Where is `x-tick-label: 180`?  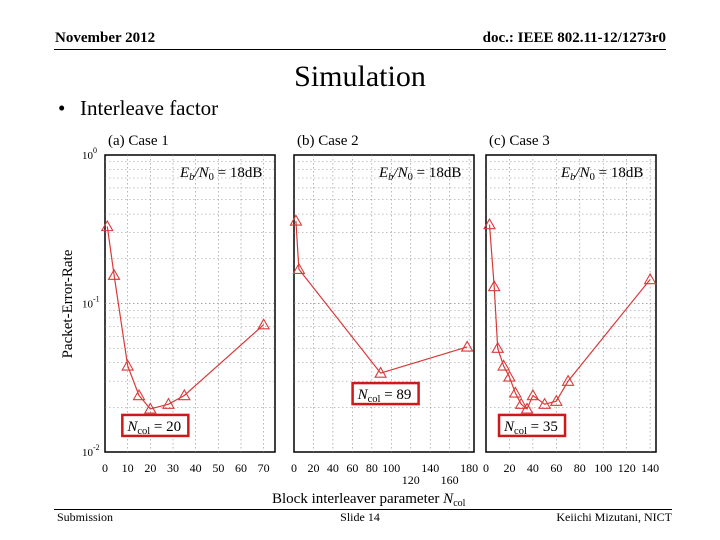
x-tick-label: 180 is located at coordinates (469, 468).